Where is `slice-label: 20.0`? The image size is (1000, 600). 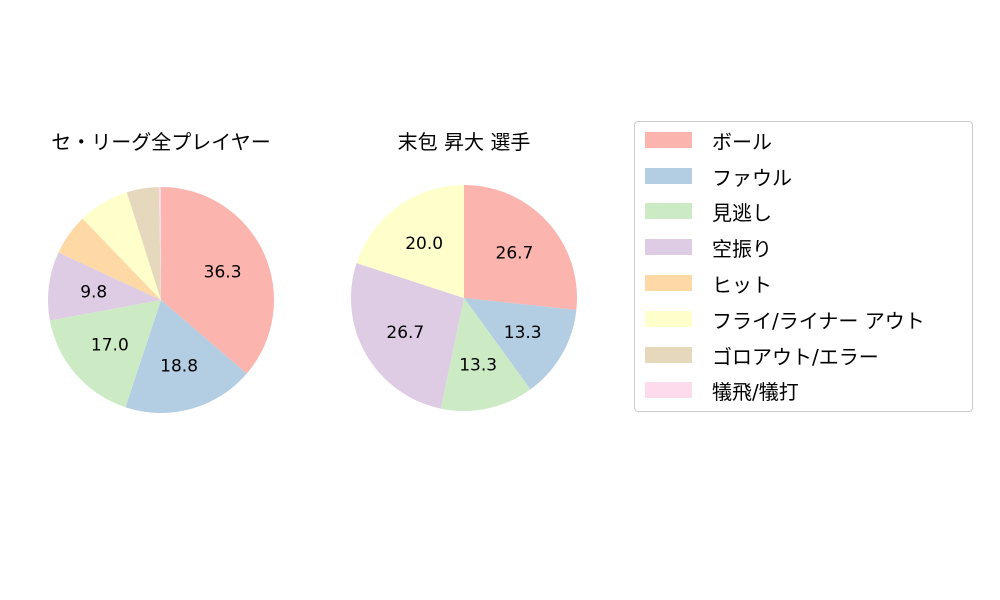
slice-label: 20.0 is located at coordinates (424, 244).